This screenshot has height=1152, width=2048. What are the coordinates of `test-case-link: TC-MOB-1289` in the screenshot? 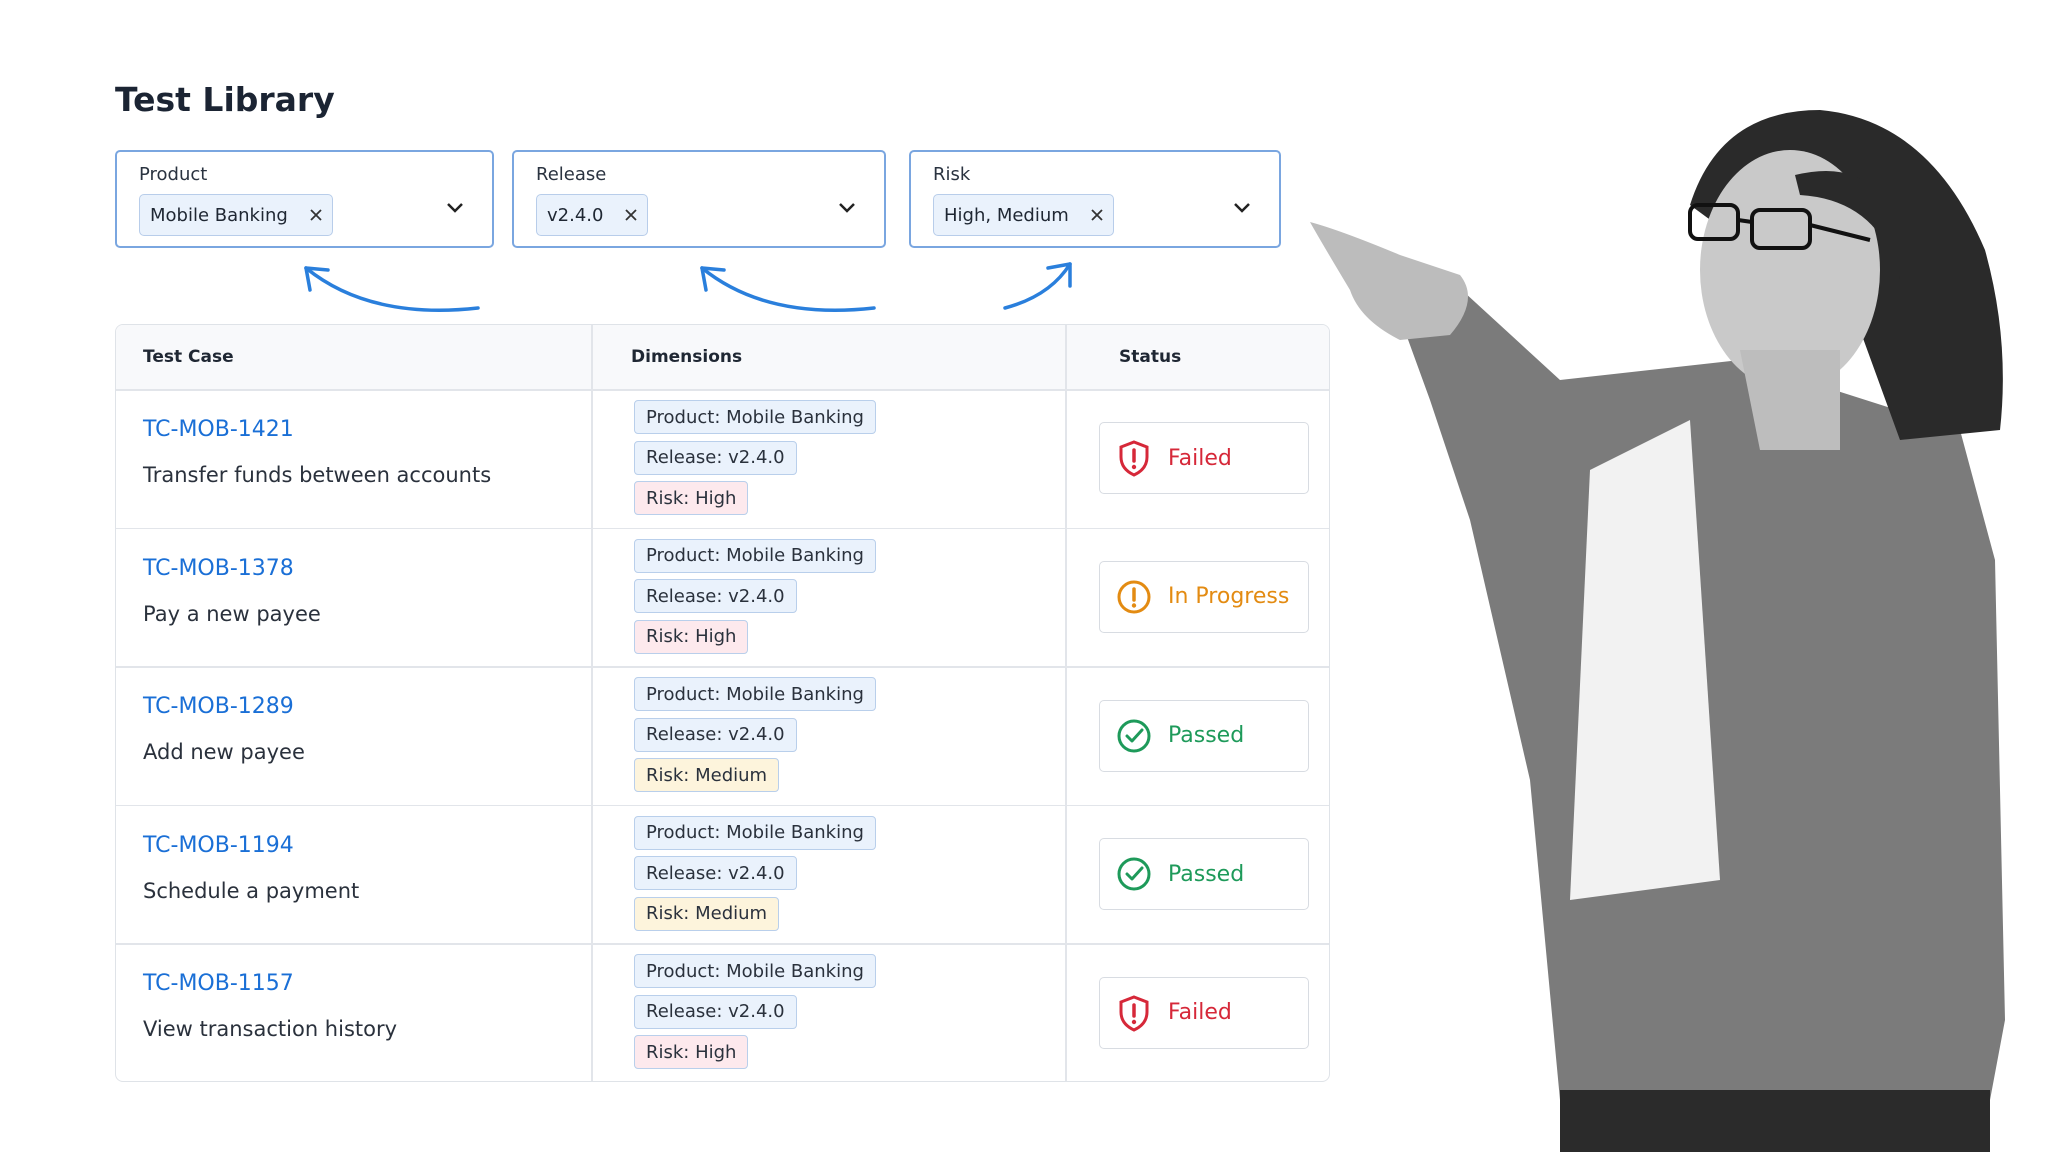 It's located at (218, 707).